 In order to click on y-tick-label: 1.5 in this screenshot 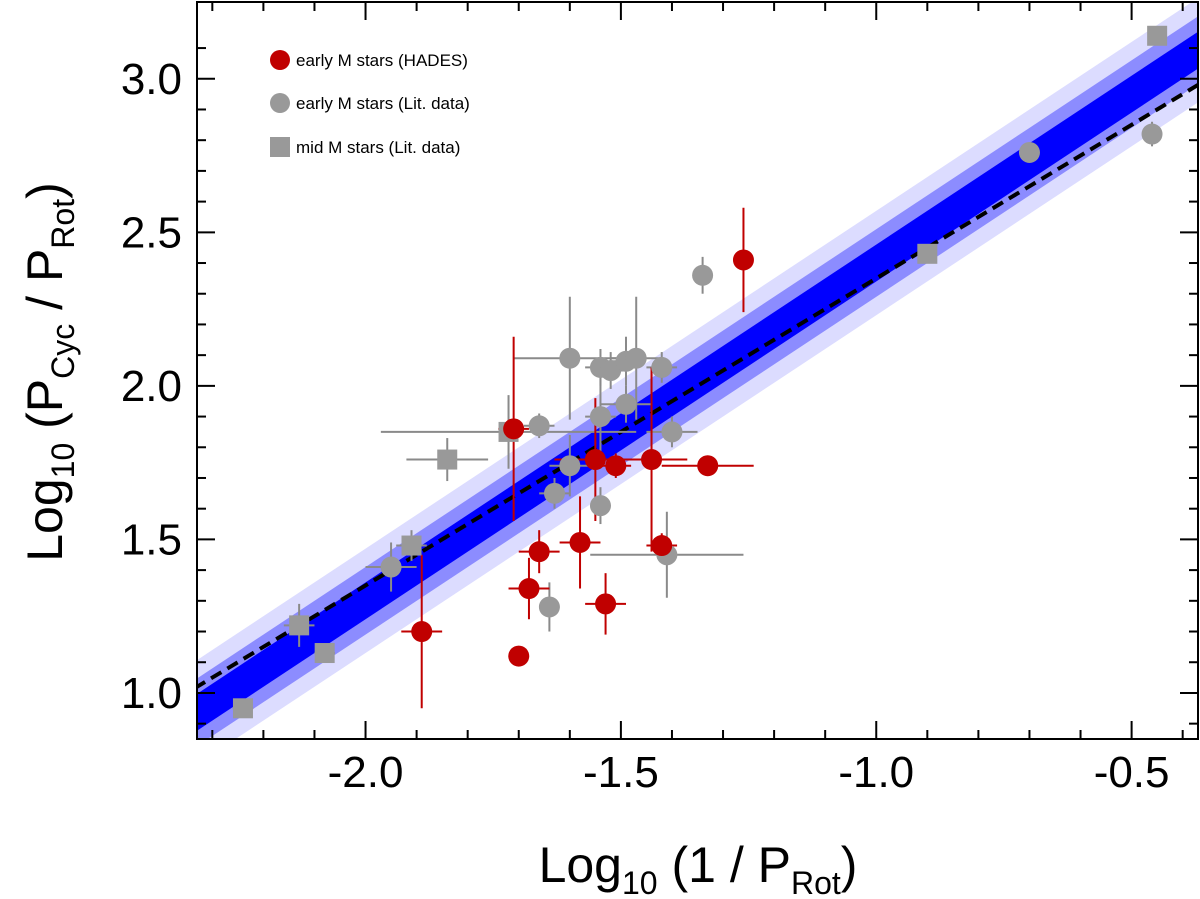, I will do `click(151, 539)`.